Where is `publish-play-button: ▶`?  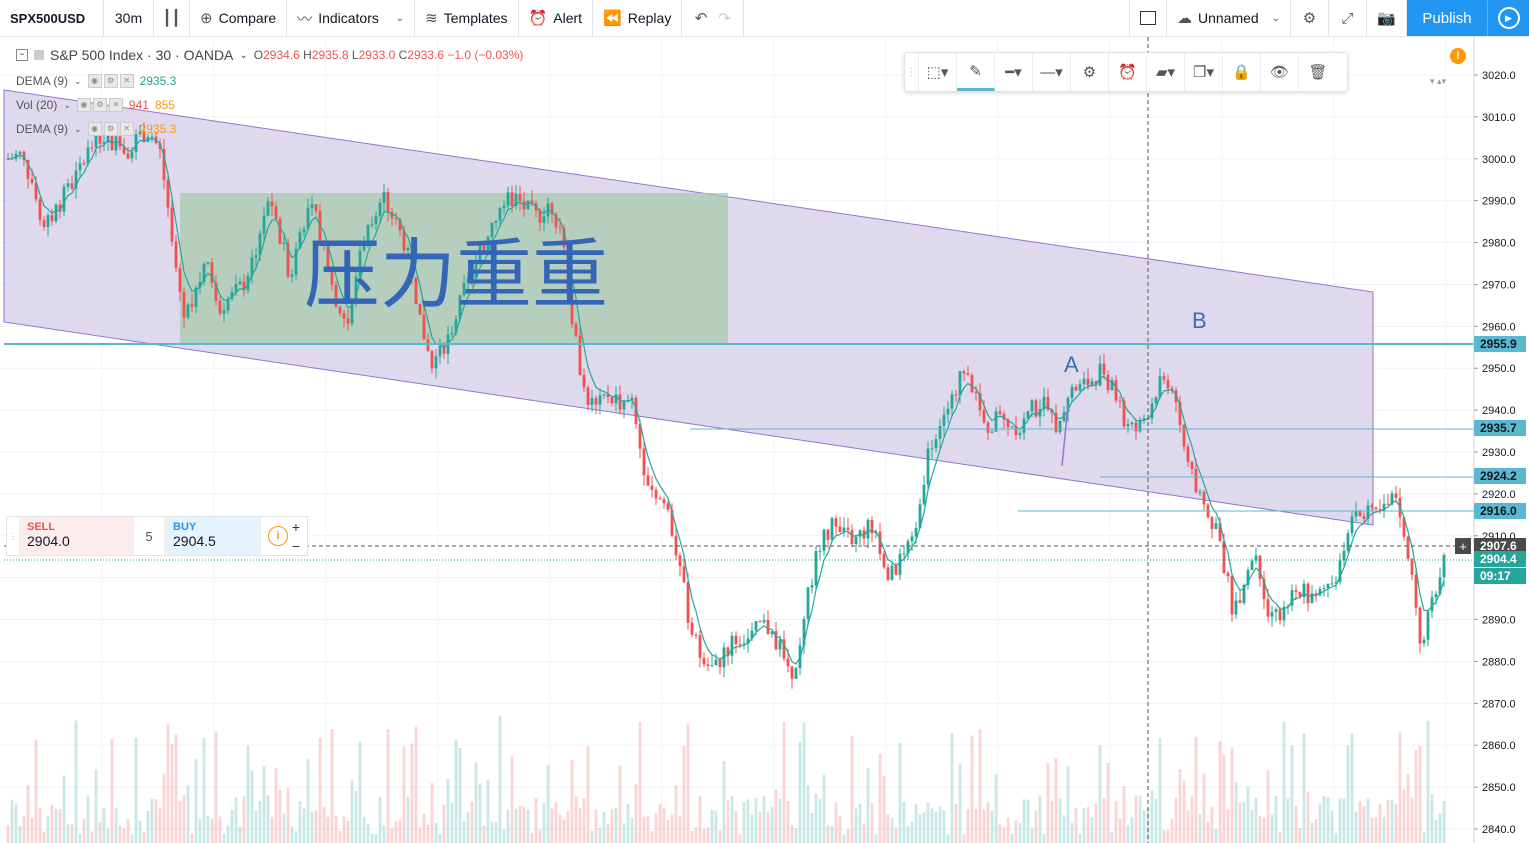 publish-play-button: ▶ is located at coordinates (1508, 18).